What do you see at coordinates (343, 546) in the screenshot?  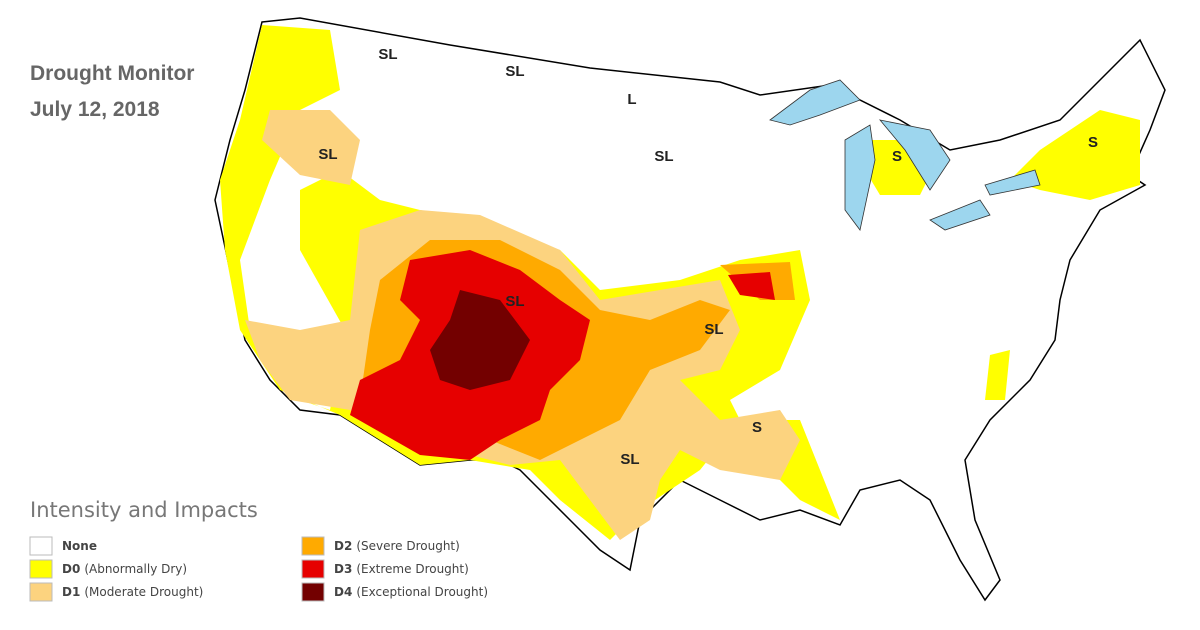 I see `legend-code: D2` at bounding box center [343, 546].